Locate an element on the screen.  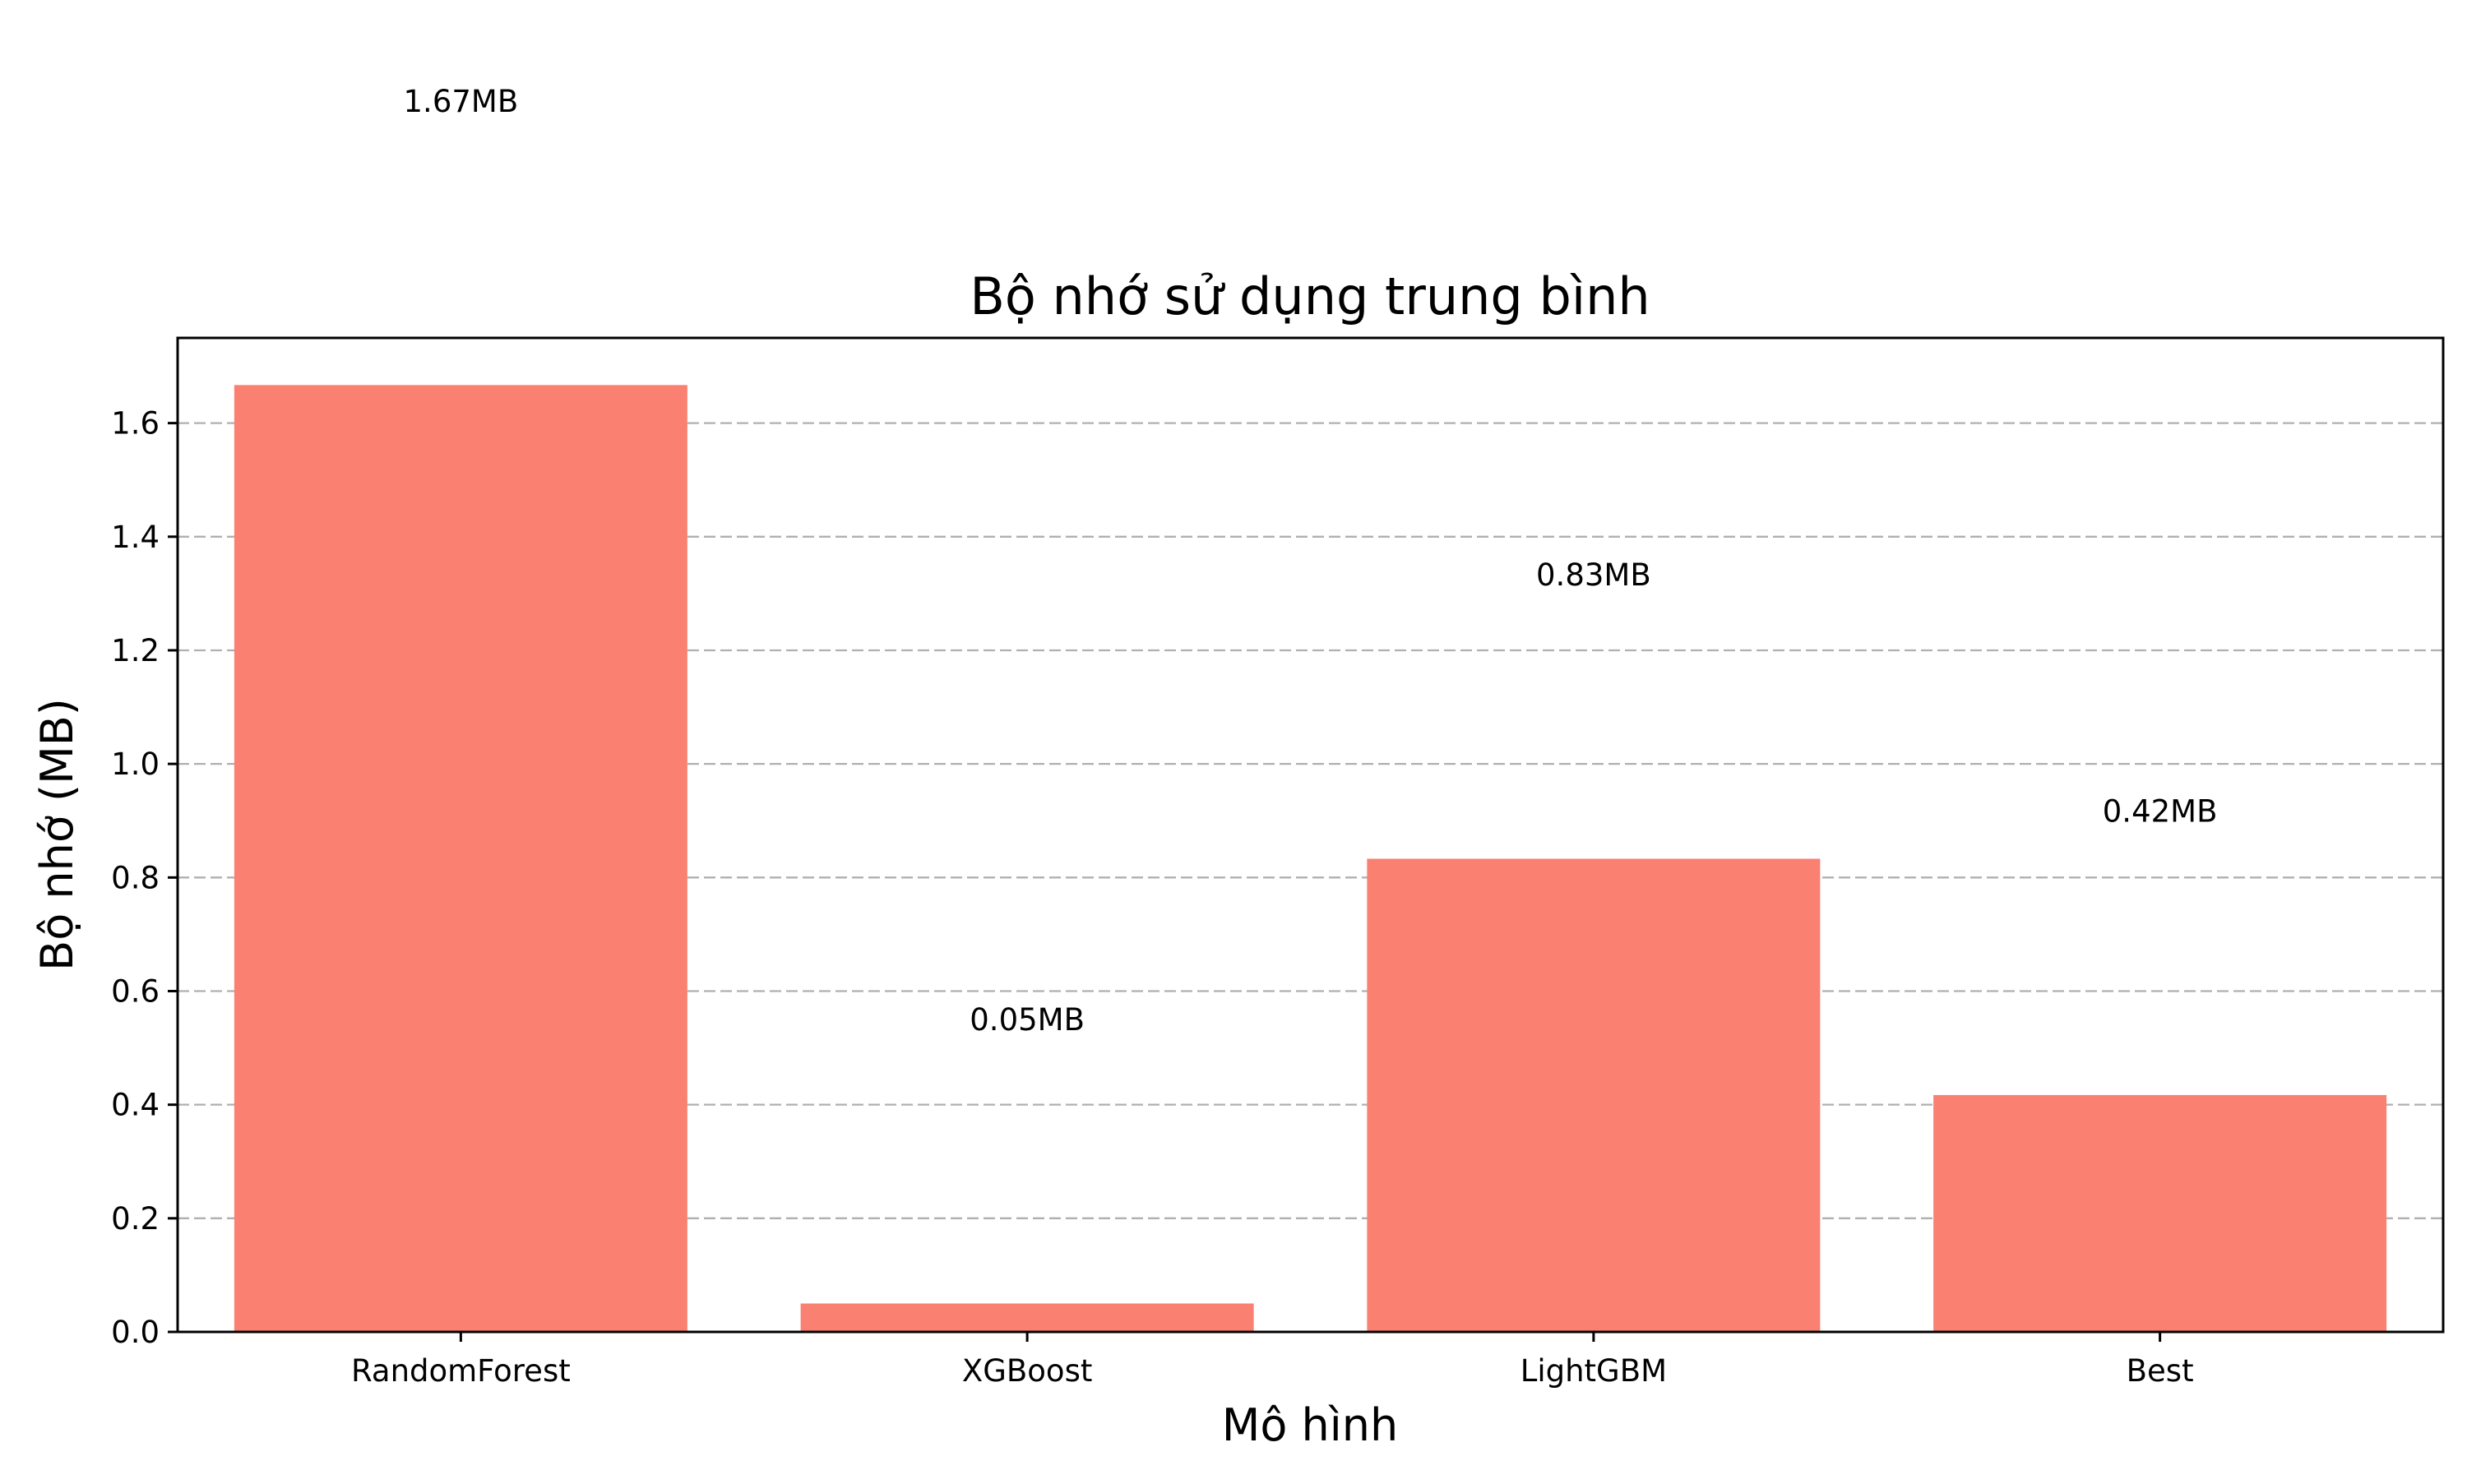
x-tick-label: RandomForest is located at coordinates (461, 1371).